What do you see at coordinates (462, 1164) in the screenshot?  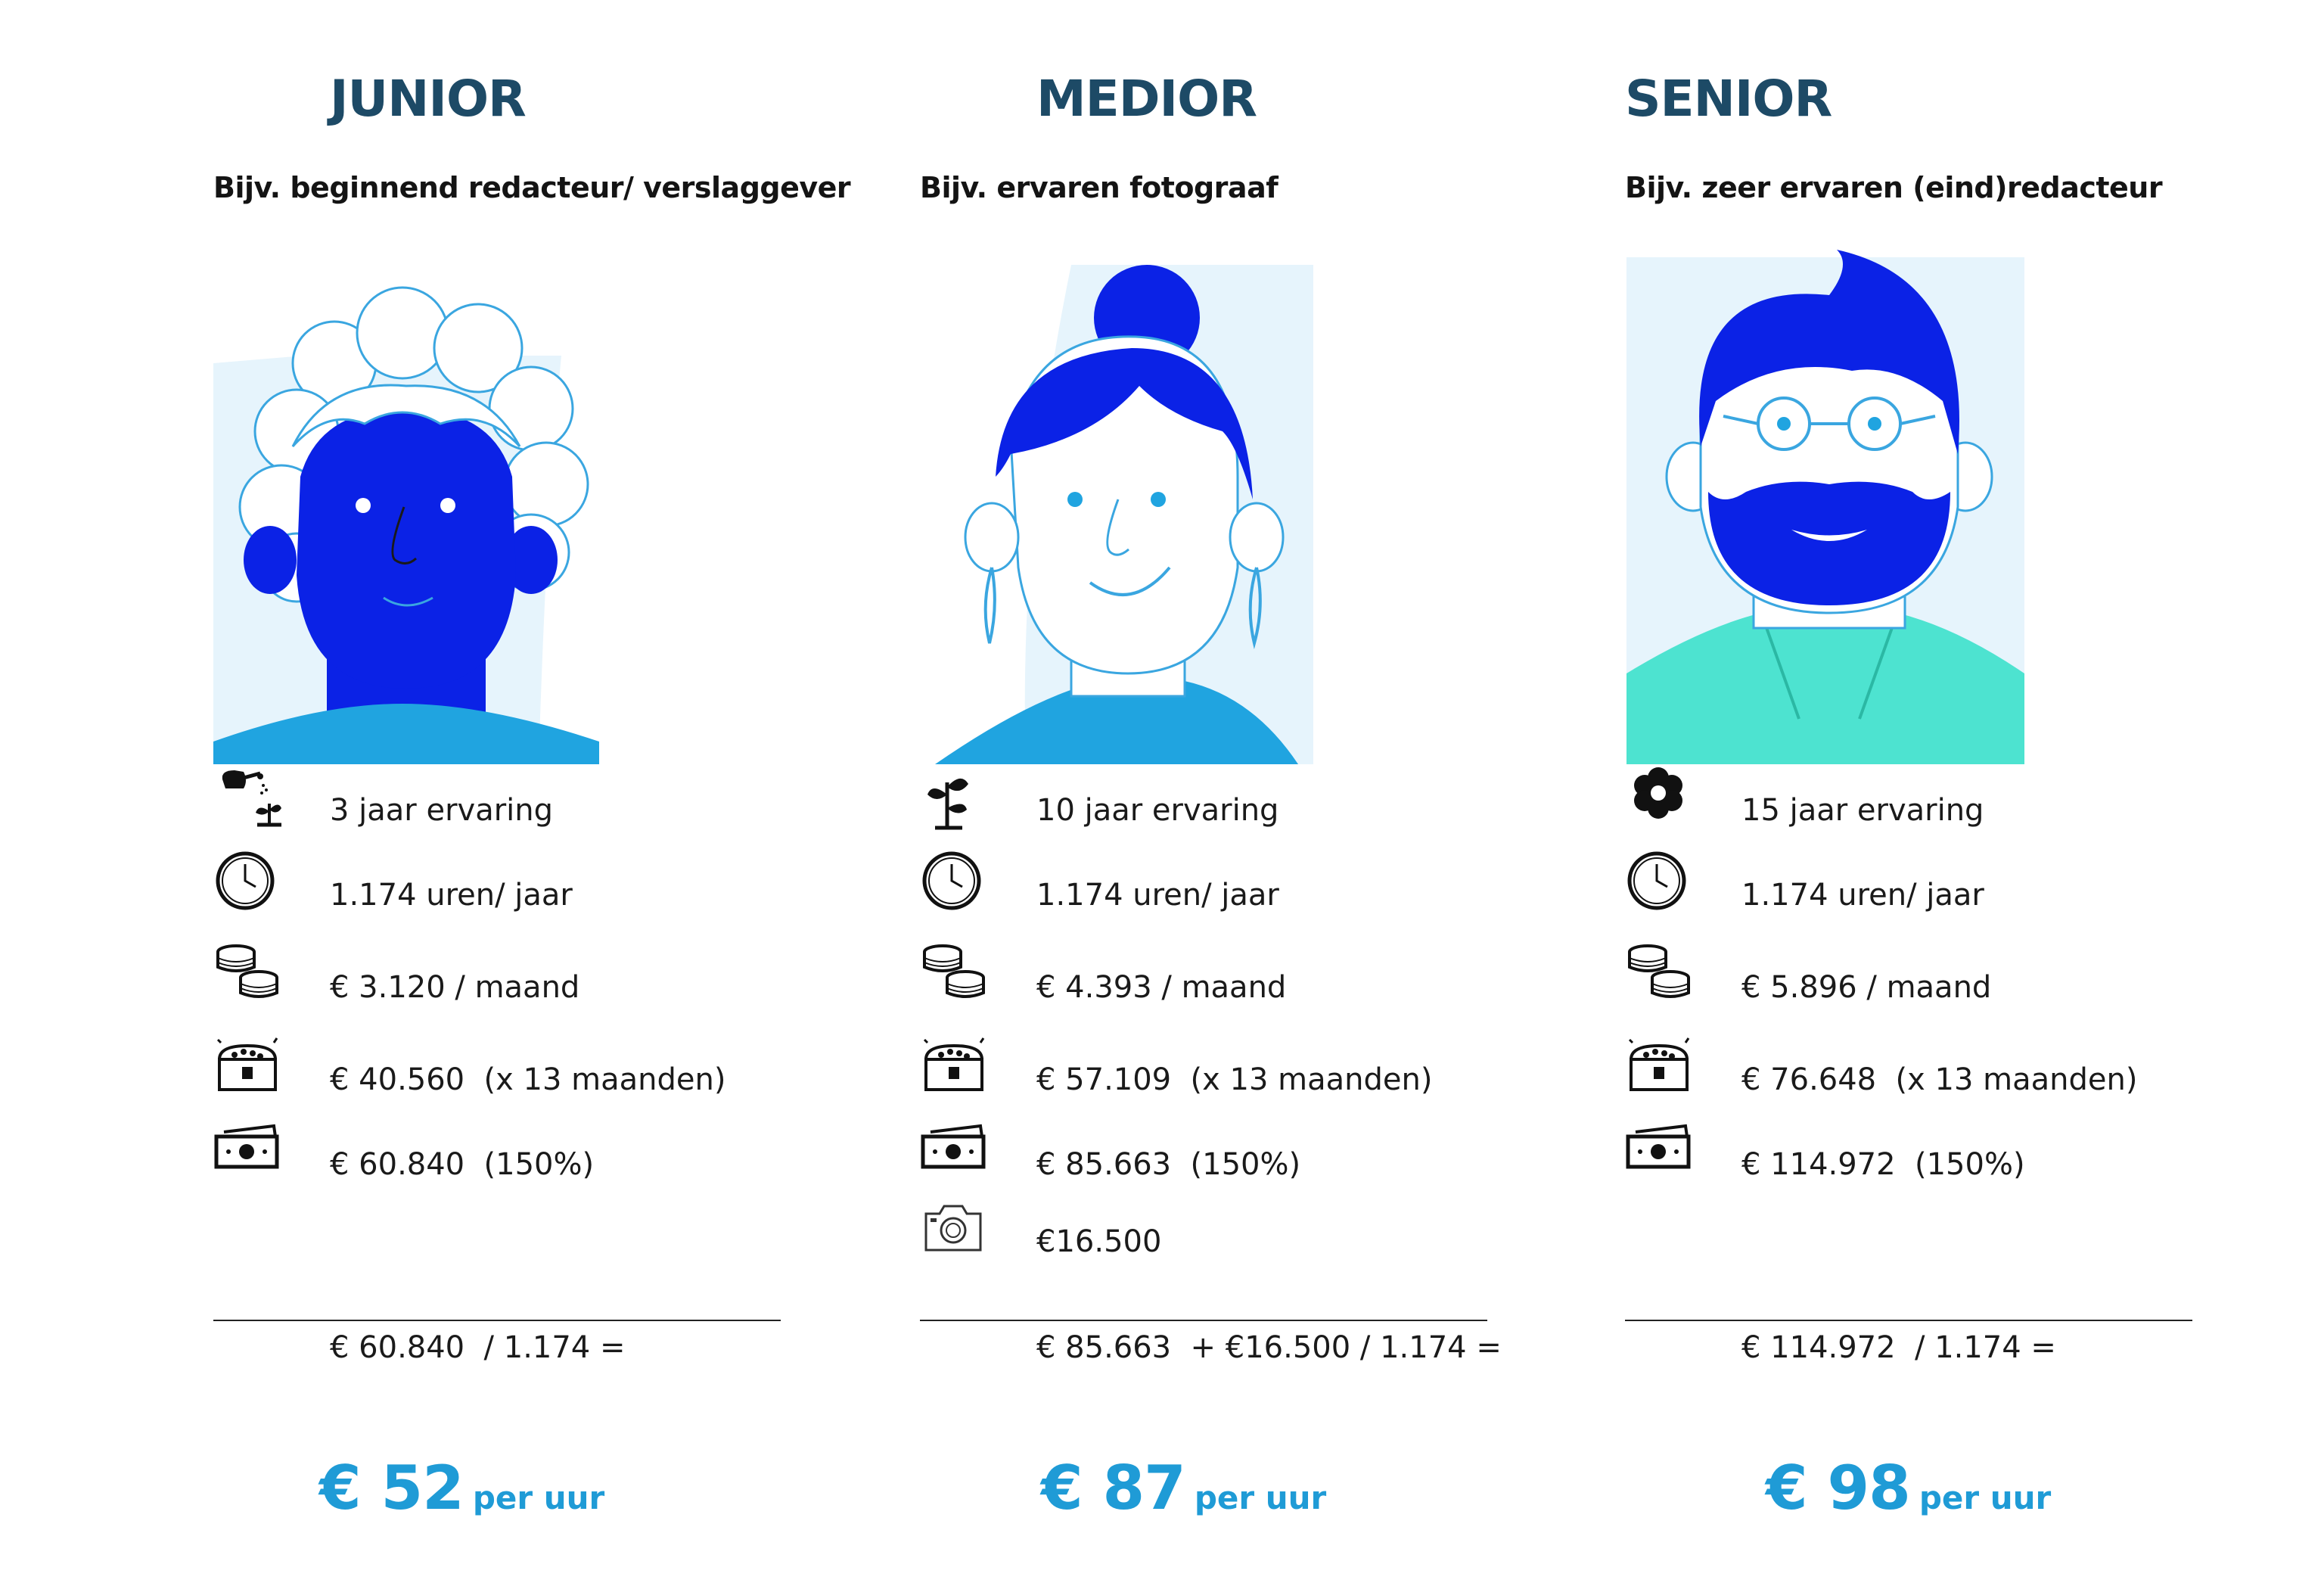 I see `stat-text: € 60.840 (150%)` at bounding box center [462, 1164].